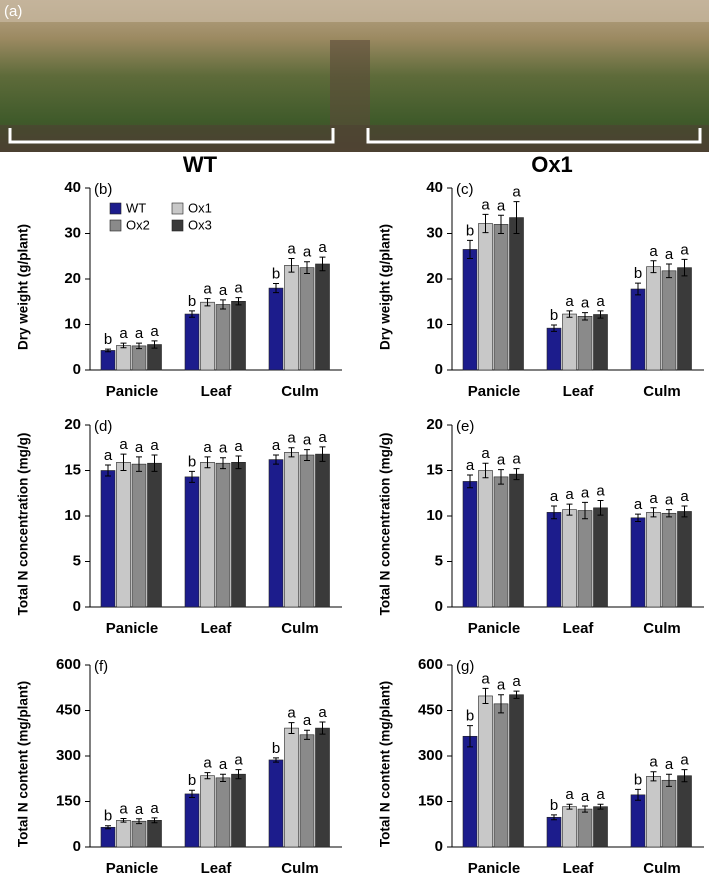 The image size is (709, 884). I want to click on panel-label: (g), so click(465, 666).